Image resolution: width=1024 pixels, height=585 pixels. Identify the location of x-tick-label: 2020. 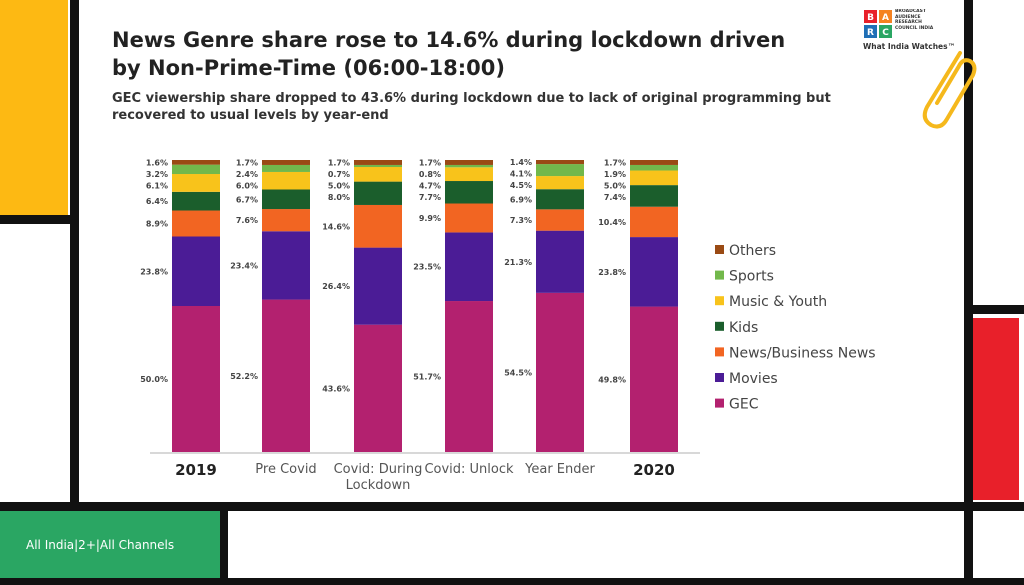
(654, 470).